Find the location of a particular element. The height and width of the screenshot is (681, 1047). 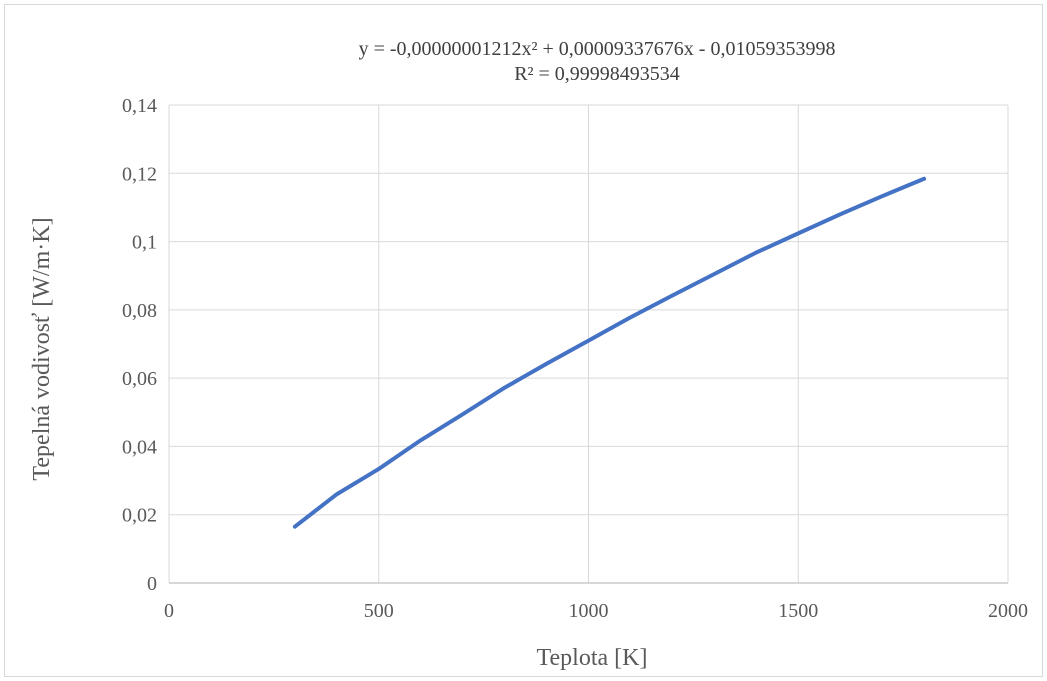

x-tick-label: 1000 is located at coordinates (589, 611).